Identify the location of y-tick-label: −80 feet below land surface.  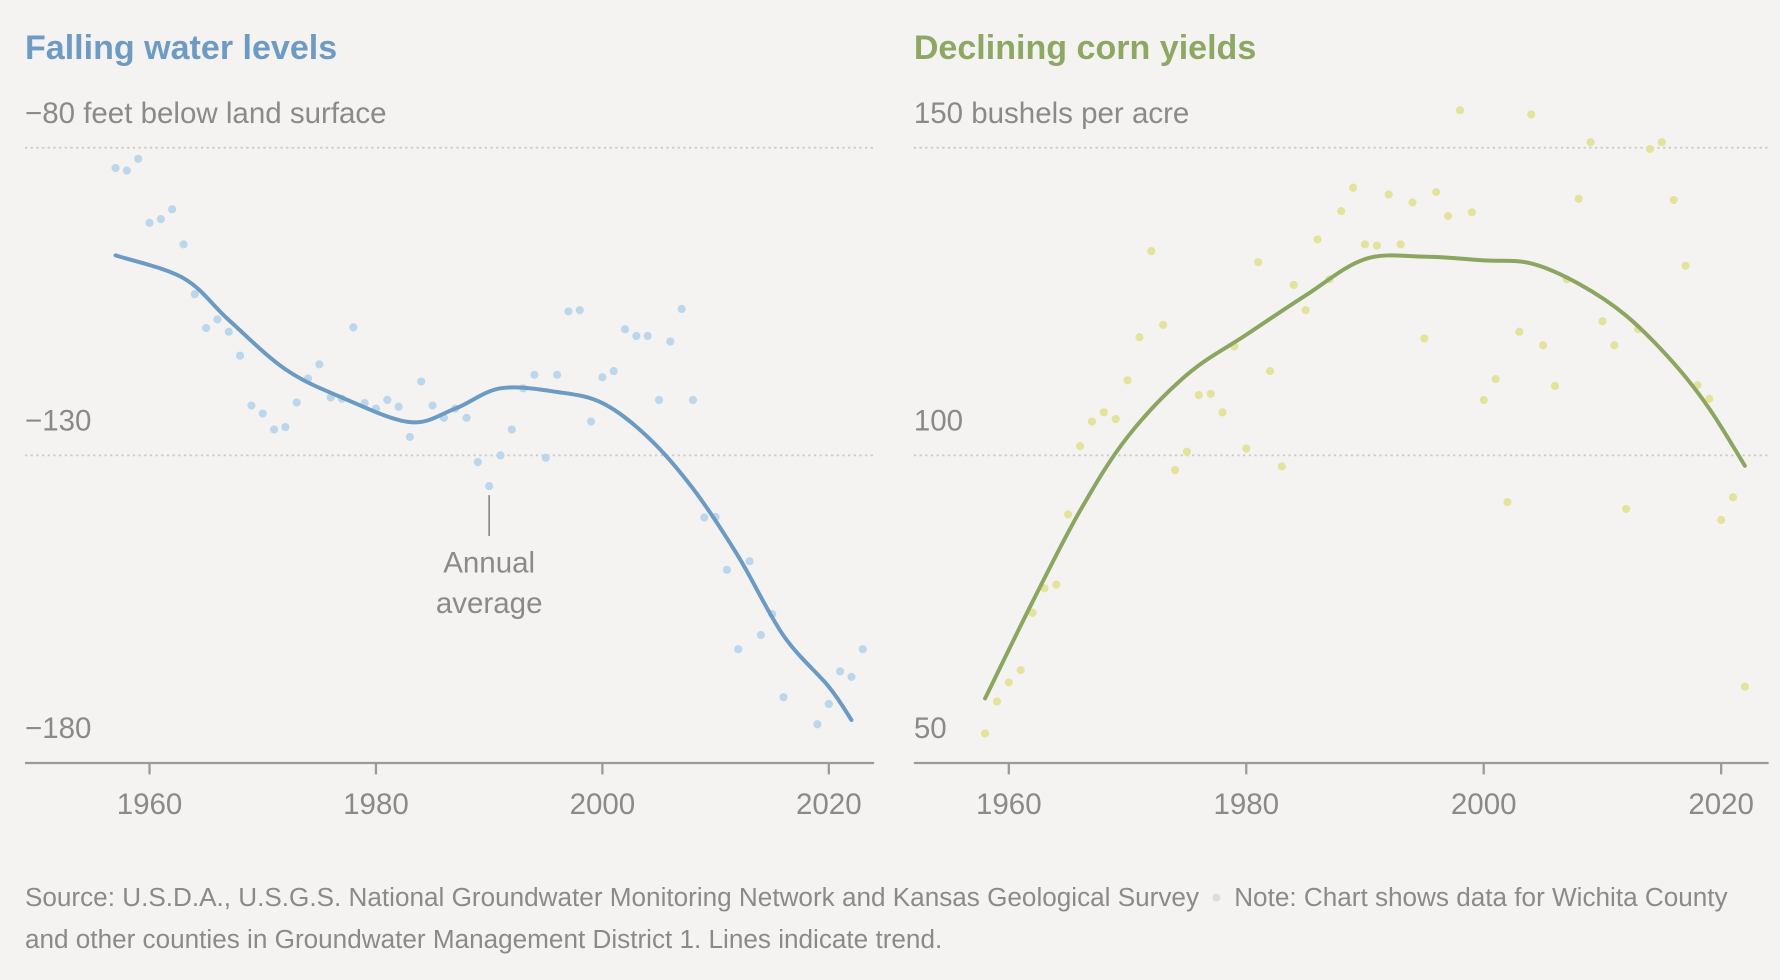
(206, 113).